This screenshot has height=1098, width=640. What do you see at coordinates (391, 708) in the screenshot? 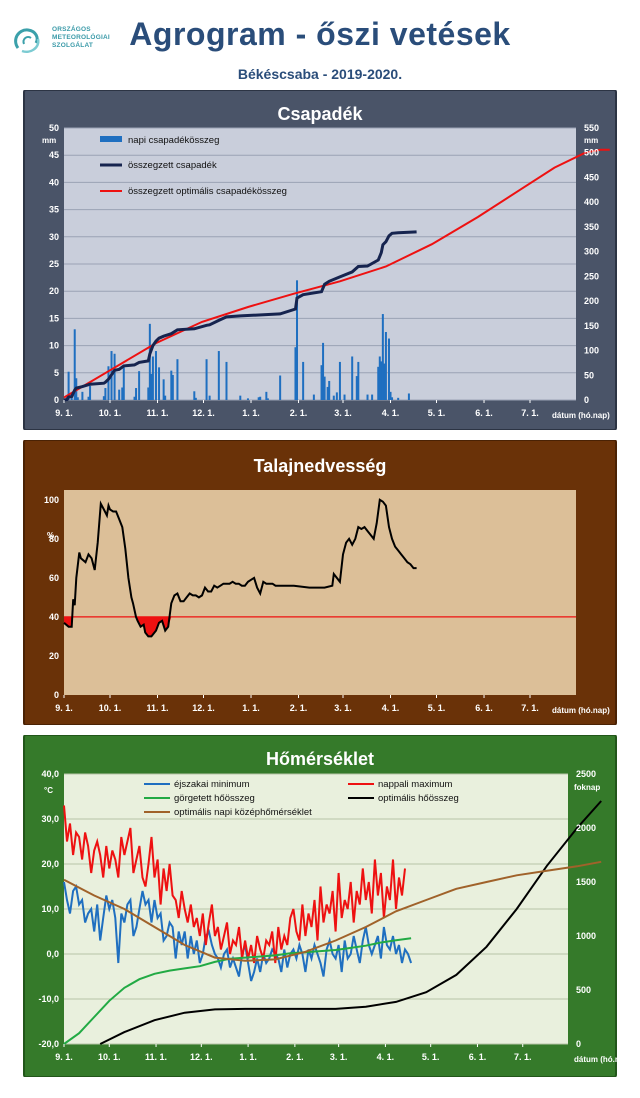
I see `x-tick-label: 4. 1.` at bounding box center [391, 708].